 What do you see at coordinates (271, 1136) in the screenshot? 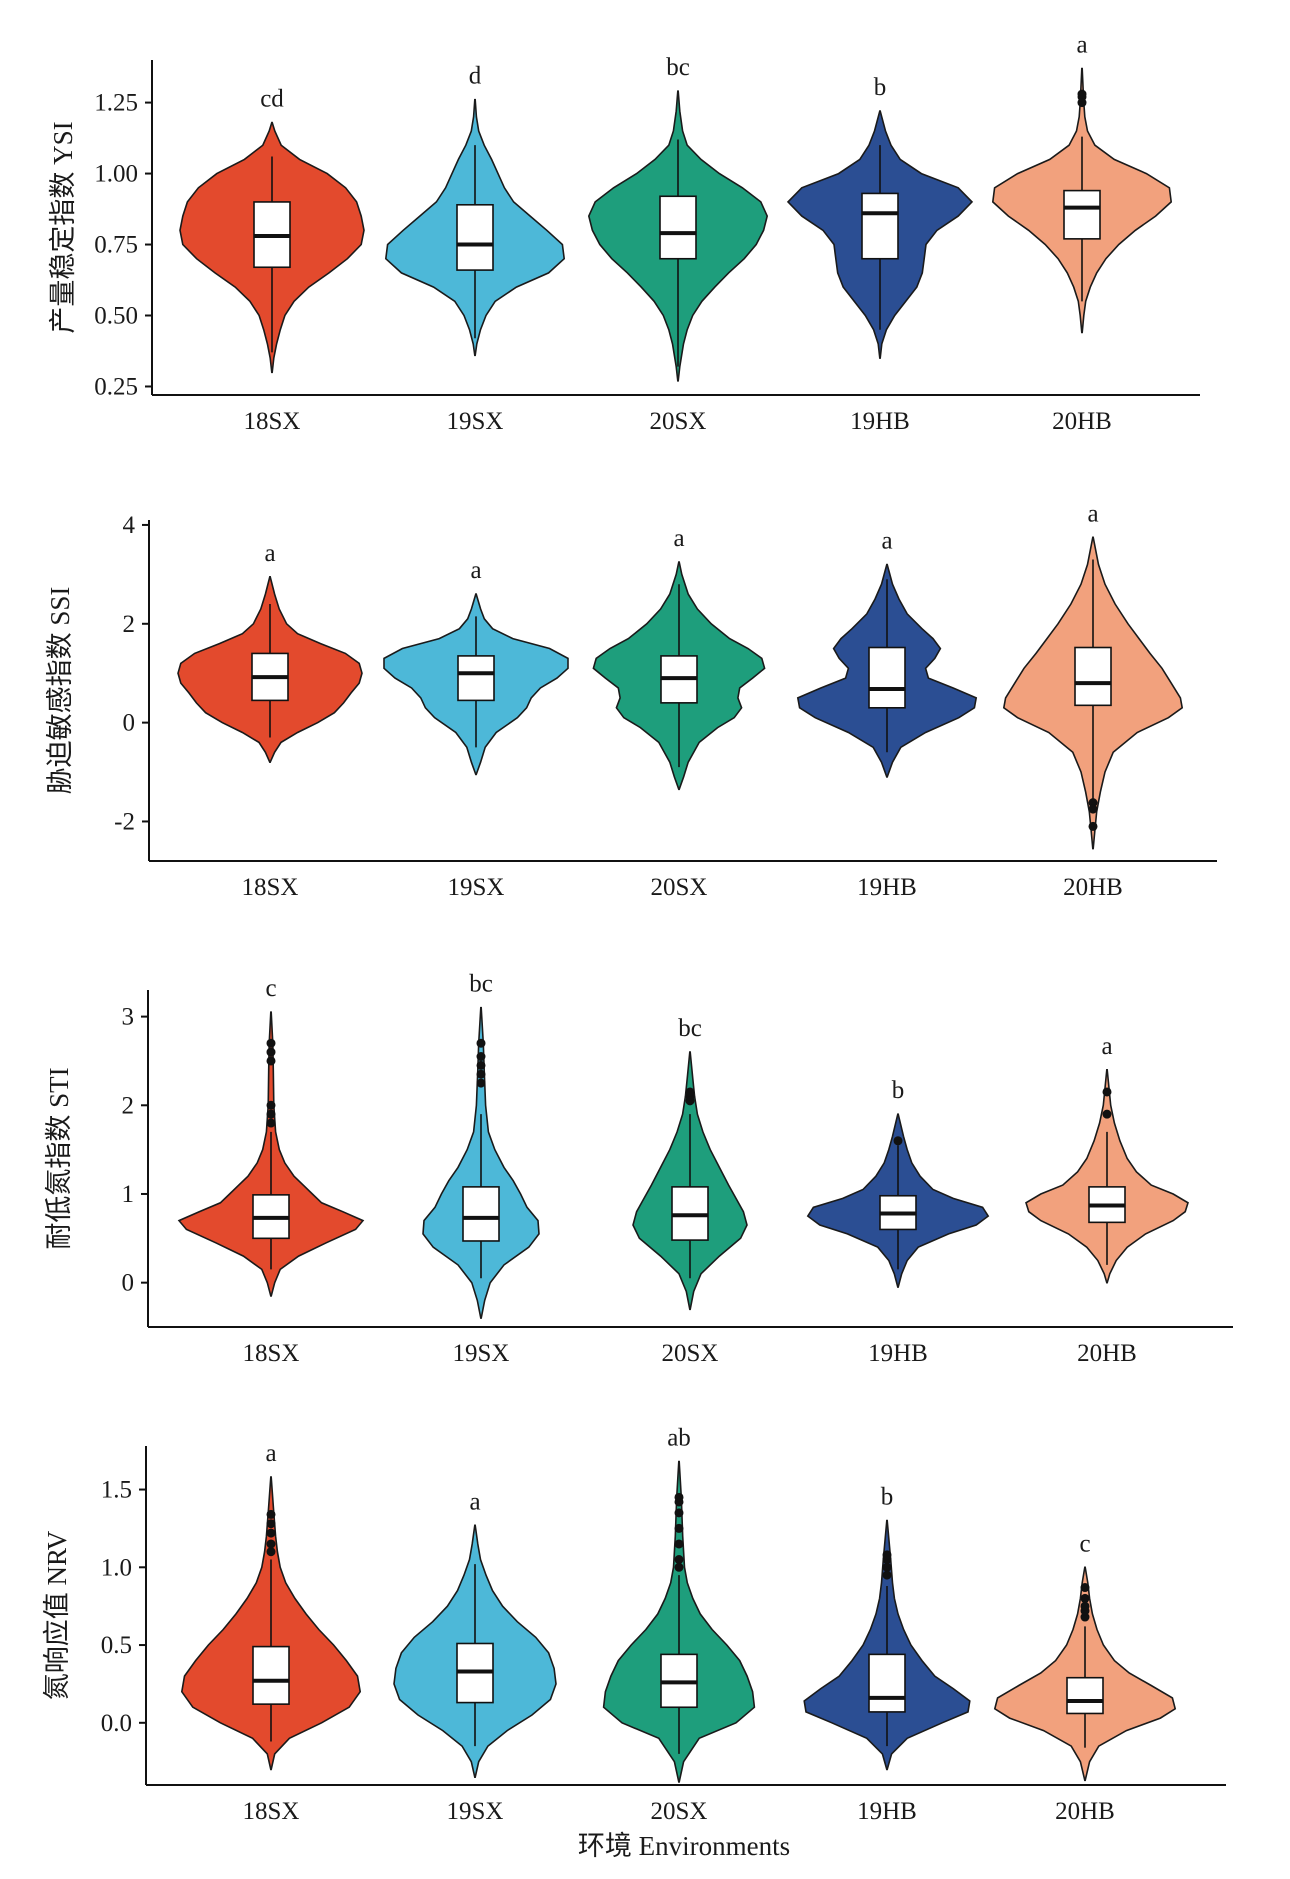
I see `violin-18SX: c` at bounding box center [271, 1136].